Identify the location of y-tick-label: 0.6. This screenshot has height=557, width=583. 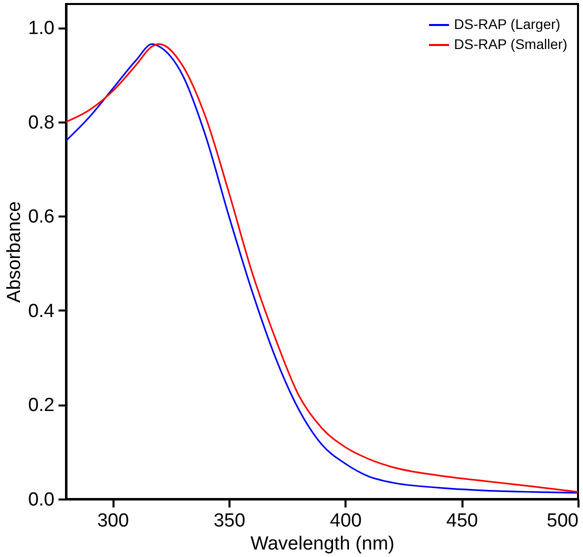
(41, 217).